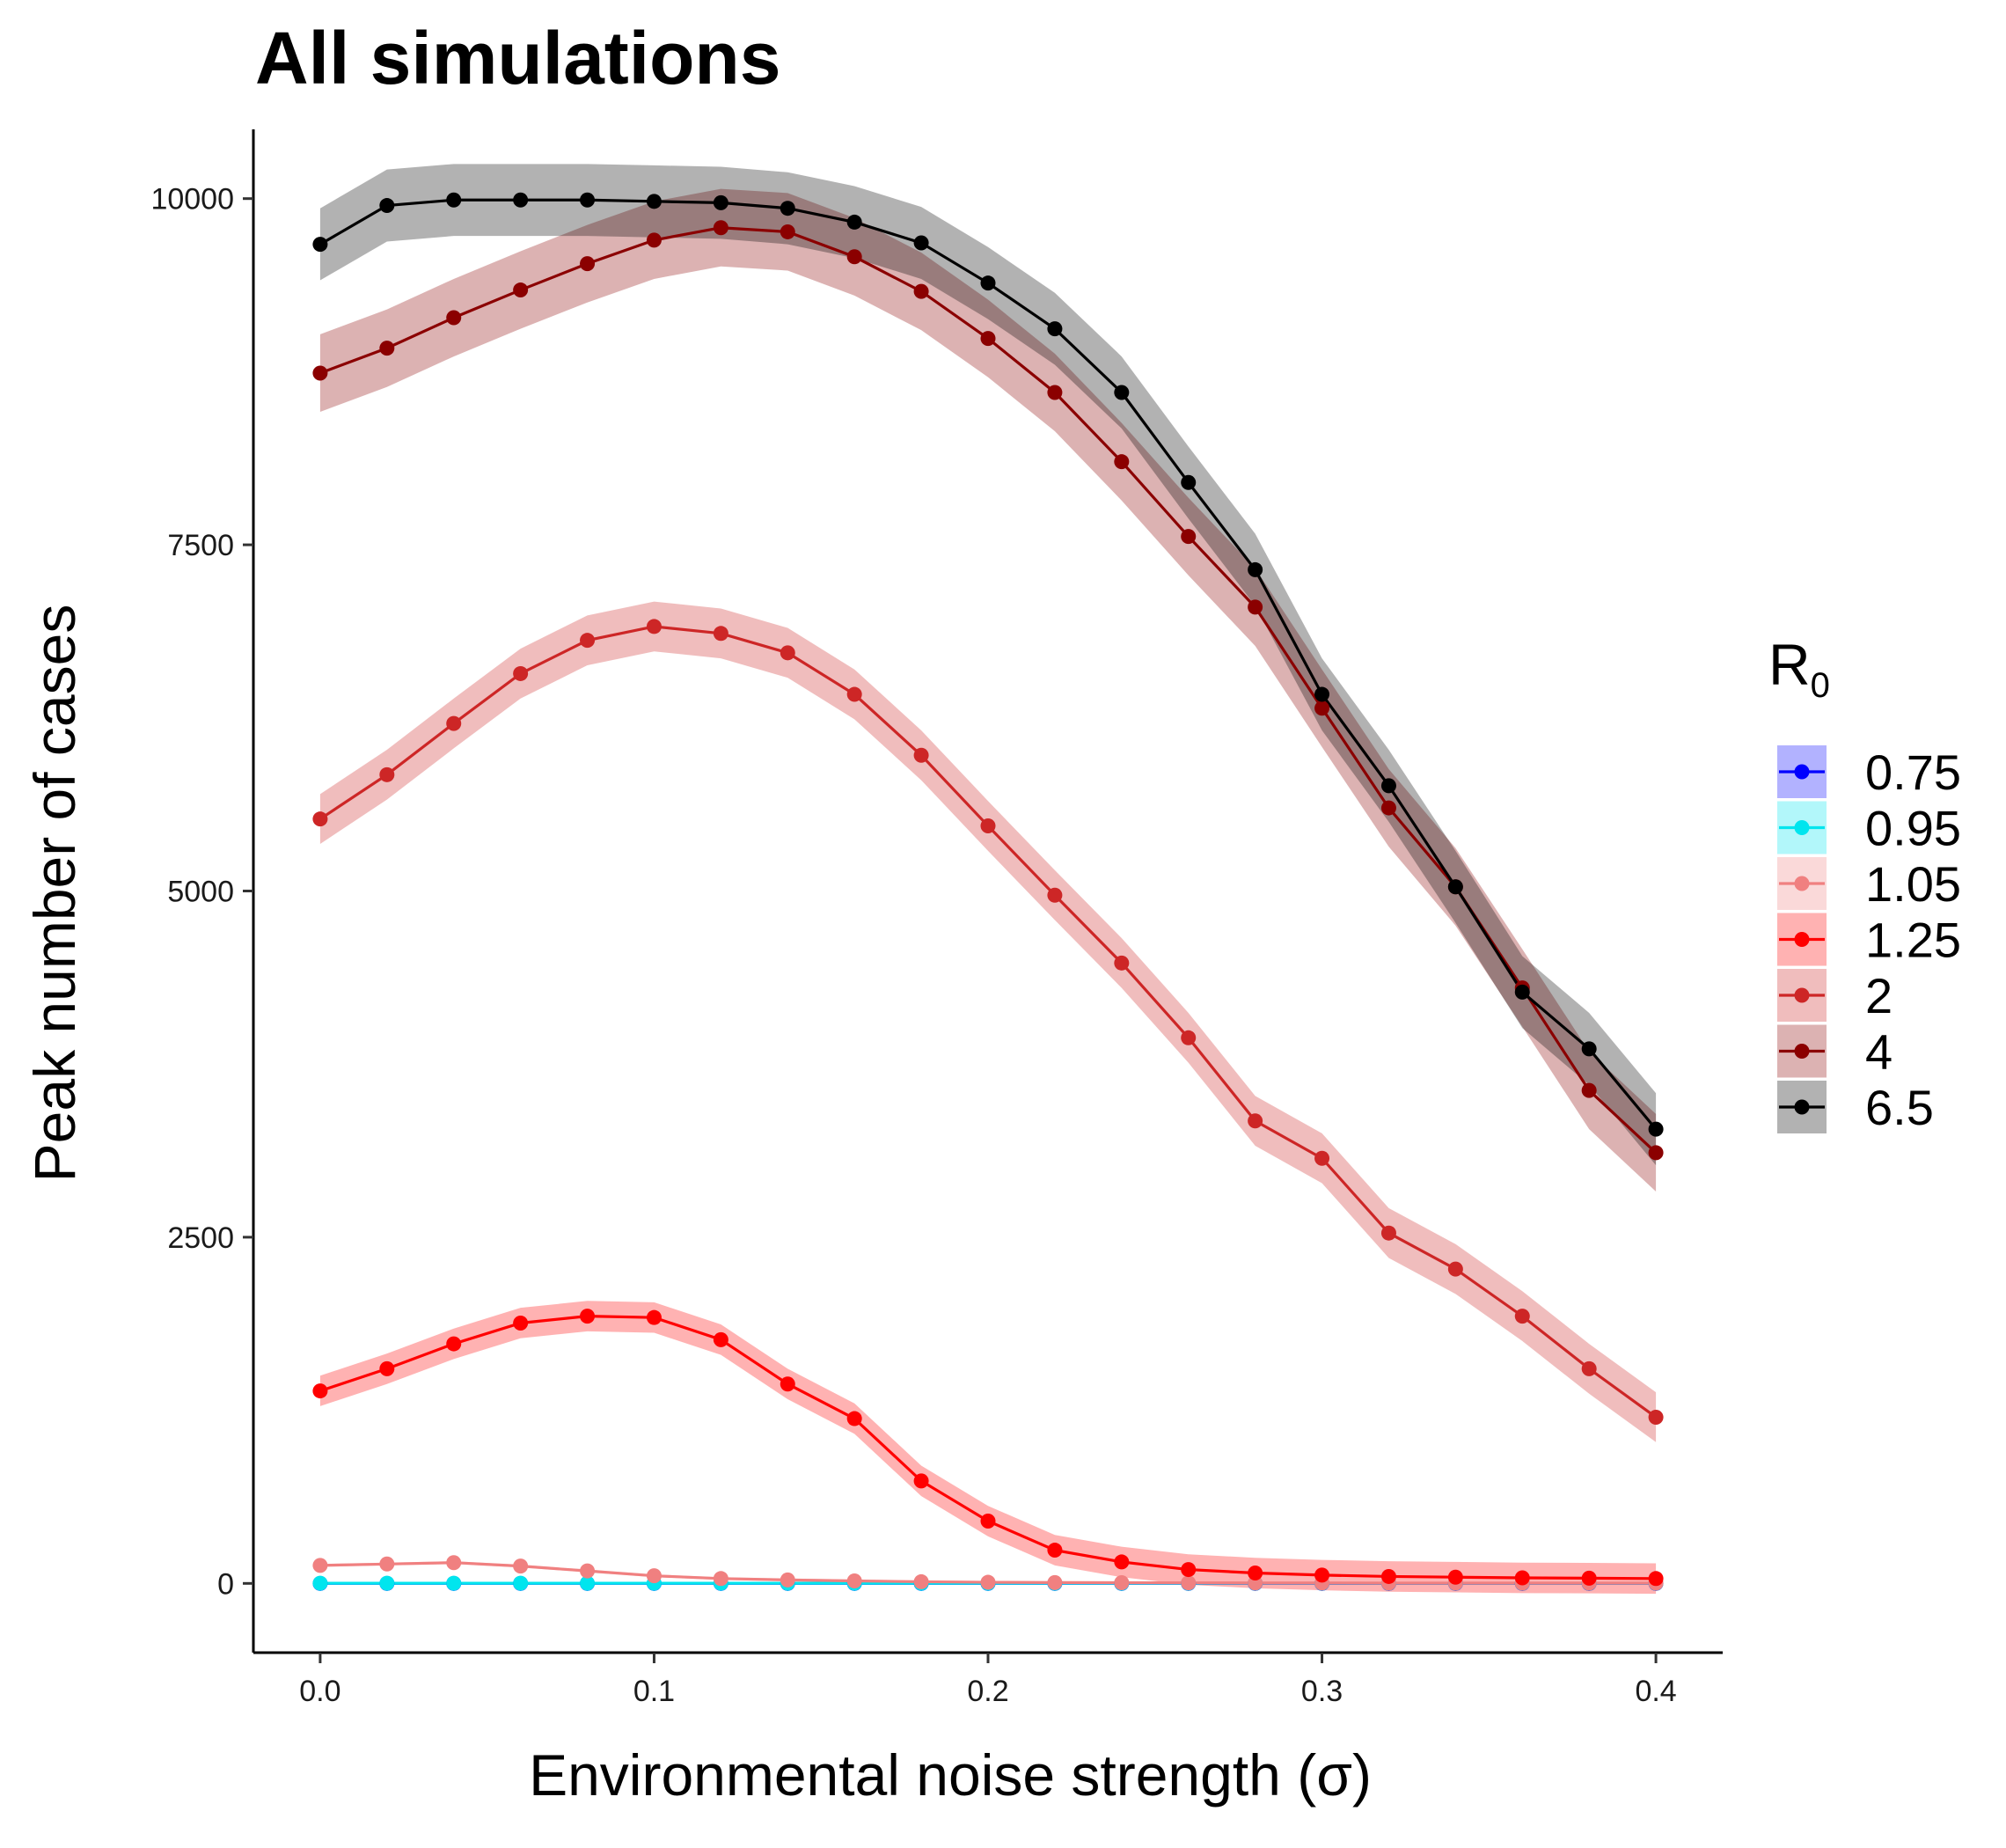 The image size is (2006, 1848). I want to click on x-tick-label: 0.0, so click(319, 1691).